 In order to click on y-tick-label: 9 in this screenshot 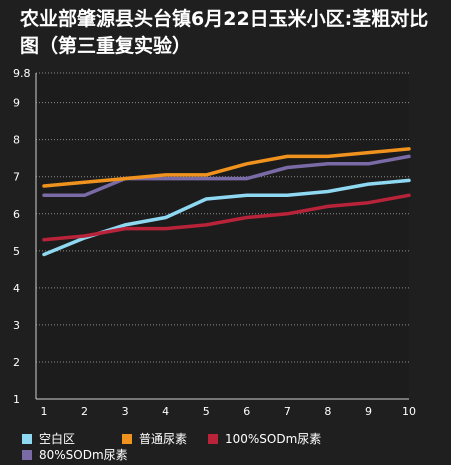, I will do `click(16, 103)`.